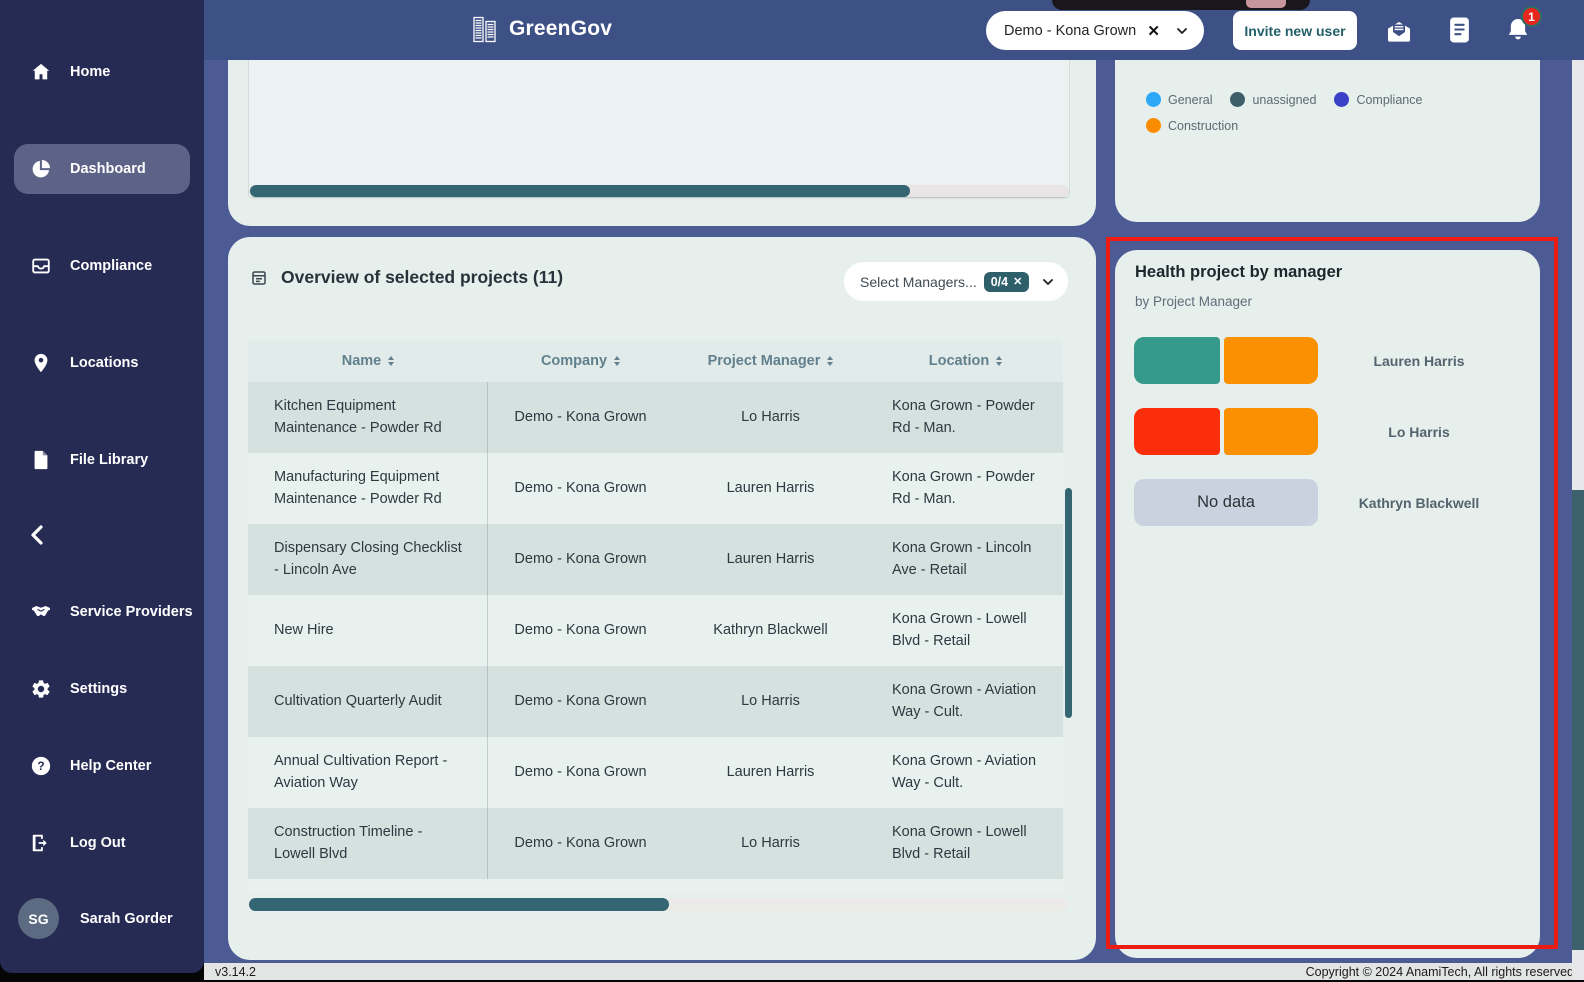 This screenshot has height=982, width=1584. What do you see at coordinates (102, 266) in the screenshot?
I see `sidebar-item-compliance: Compliance` at bounding box center [102, 266].